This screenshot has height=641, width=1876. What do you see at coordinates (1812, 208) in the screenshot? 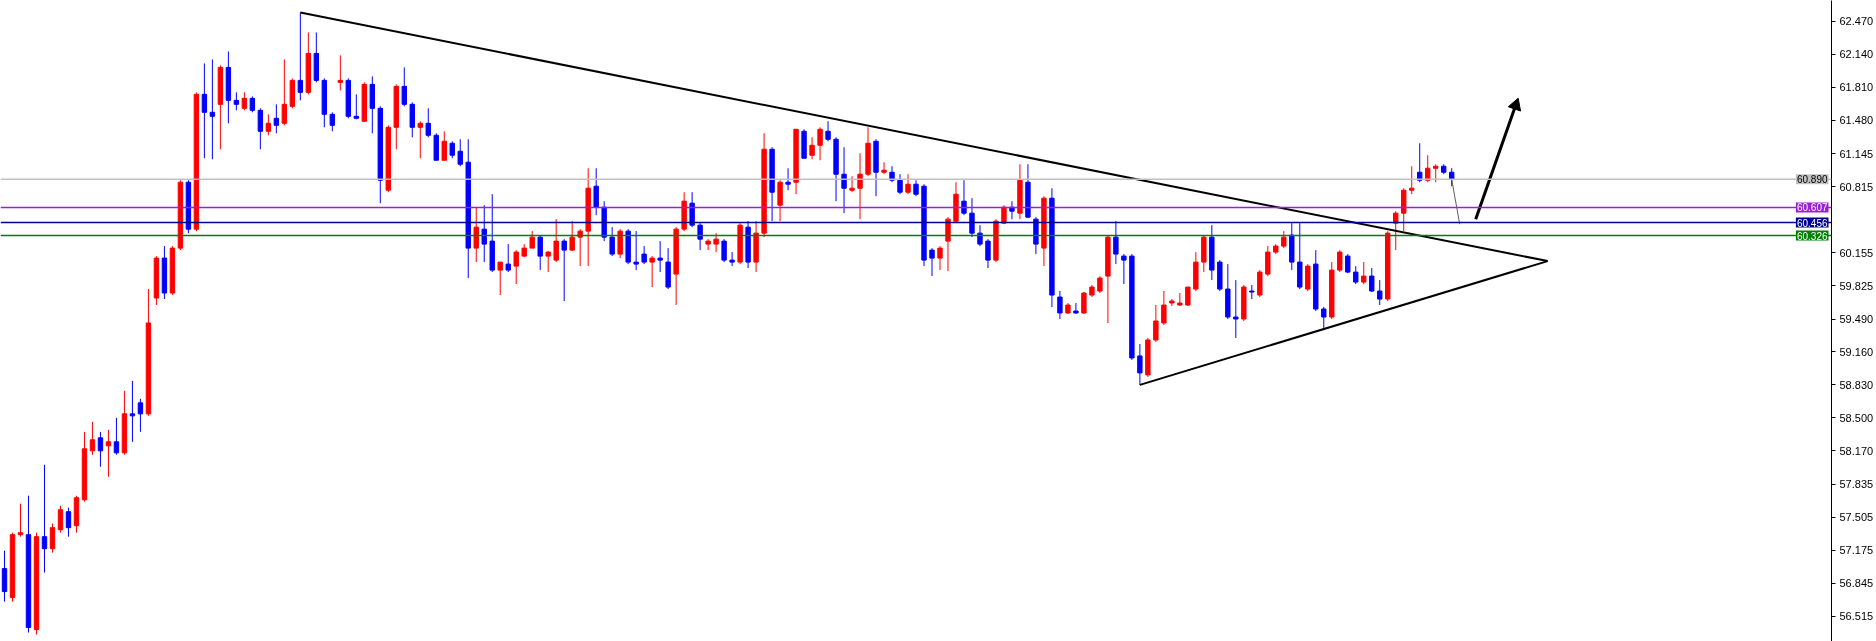
I see `ref-line-label: 60.607` at bounding box center [1812, 208].